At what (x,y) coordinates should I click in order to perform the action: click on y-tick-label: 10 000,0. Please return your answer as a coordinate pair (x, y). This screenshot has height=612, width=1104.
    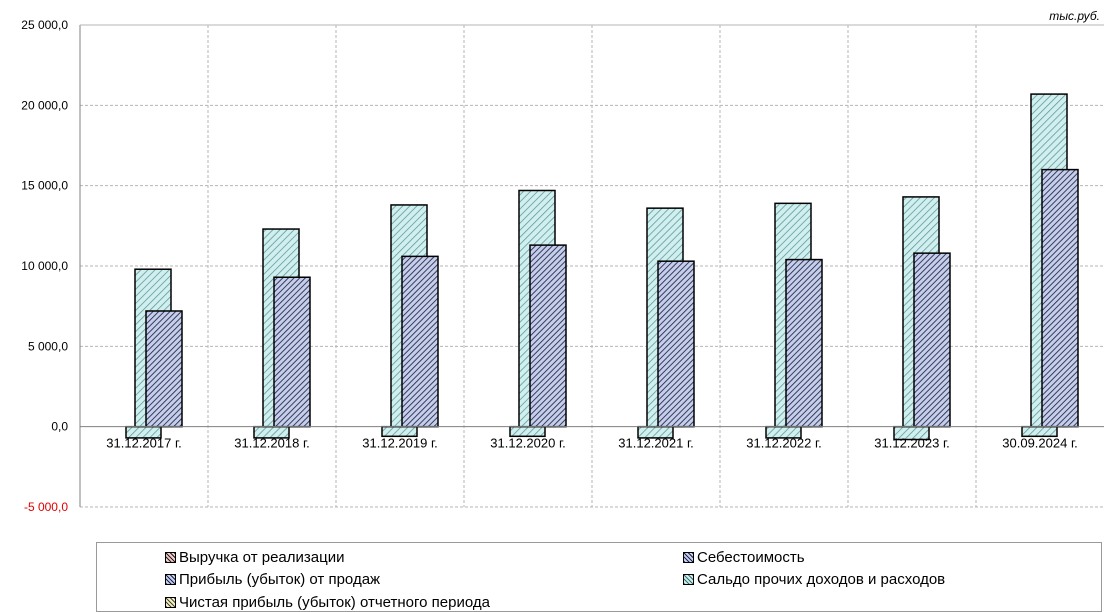
    Looking at the image, I should click on (44, 266).